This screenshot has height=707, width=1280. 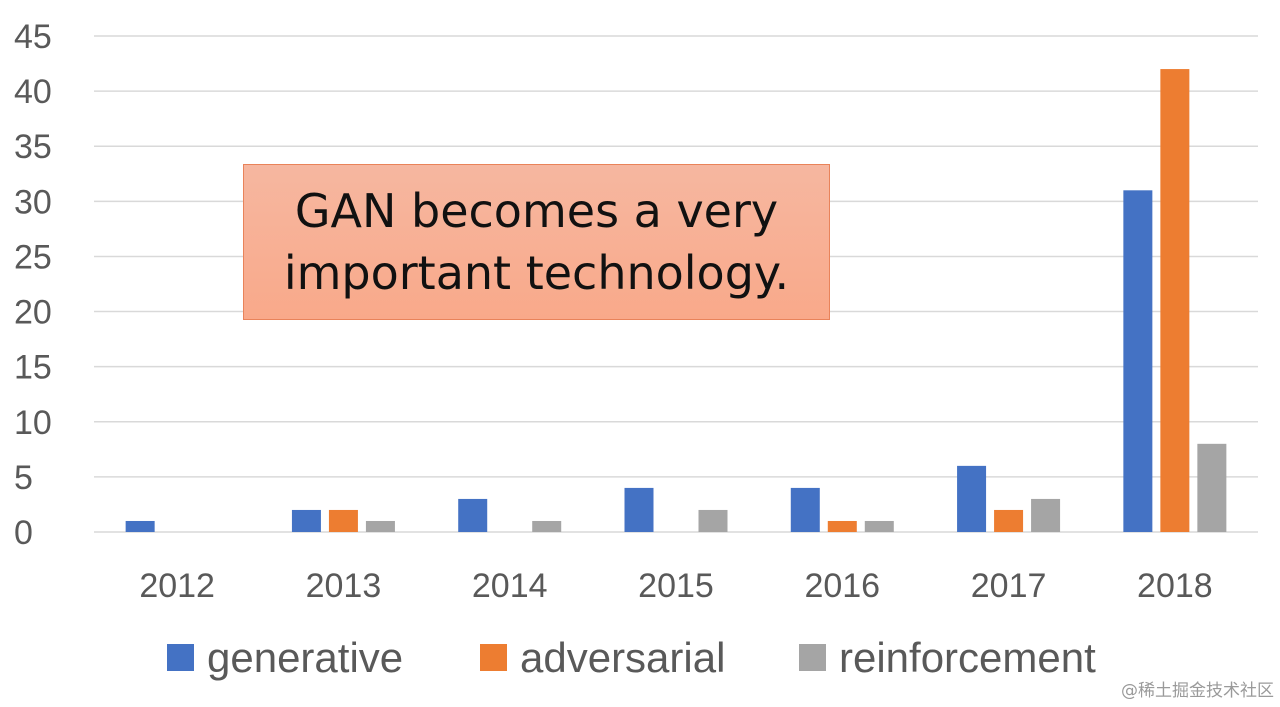 I want to click on bar-generative-2017, so click(x=972, y=498).